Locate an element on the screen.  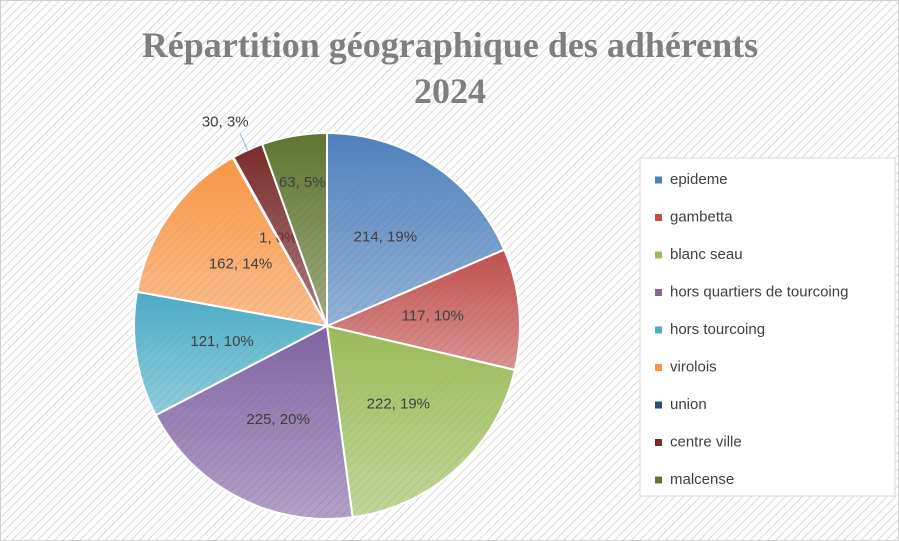
legend-label: centre ville is located at coordinates (706, 441).